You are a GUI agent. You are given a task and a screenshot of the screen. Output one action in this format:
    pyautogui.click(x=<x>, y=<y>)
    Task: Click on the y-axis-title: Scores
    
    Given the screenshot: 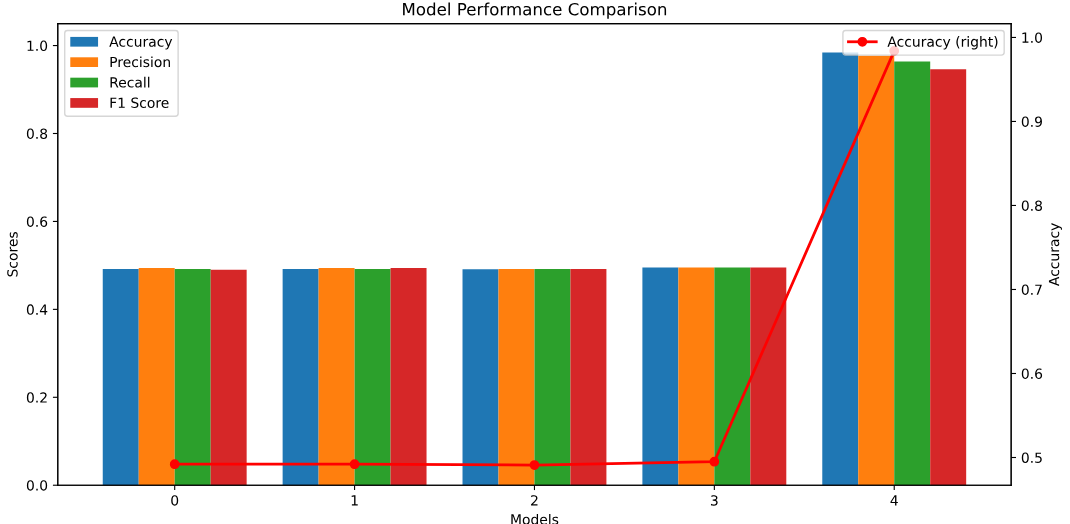 What is the action you would take?
    pyautogui.click(x=12, y=254)
    